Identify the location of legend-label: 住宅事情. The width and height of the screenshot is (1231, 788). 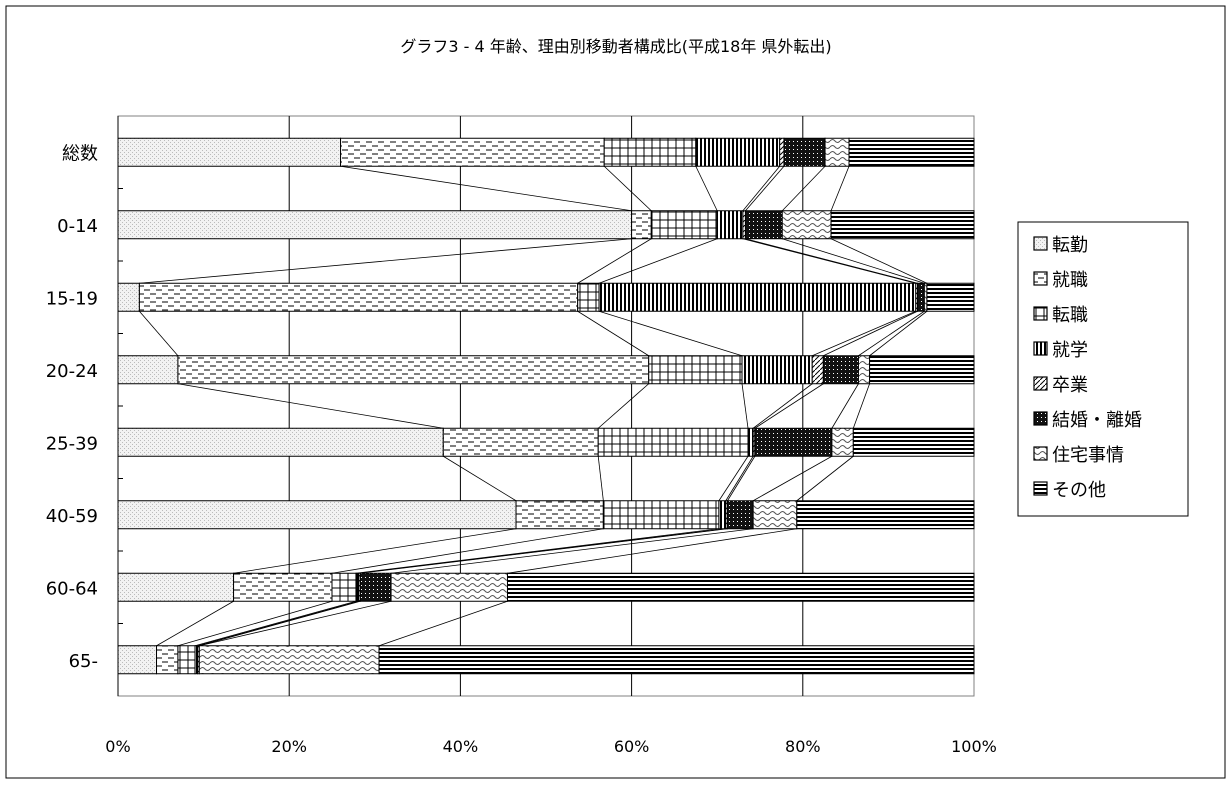
(1088, 455).